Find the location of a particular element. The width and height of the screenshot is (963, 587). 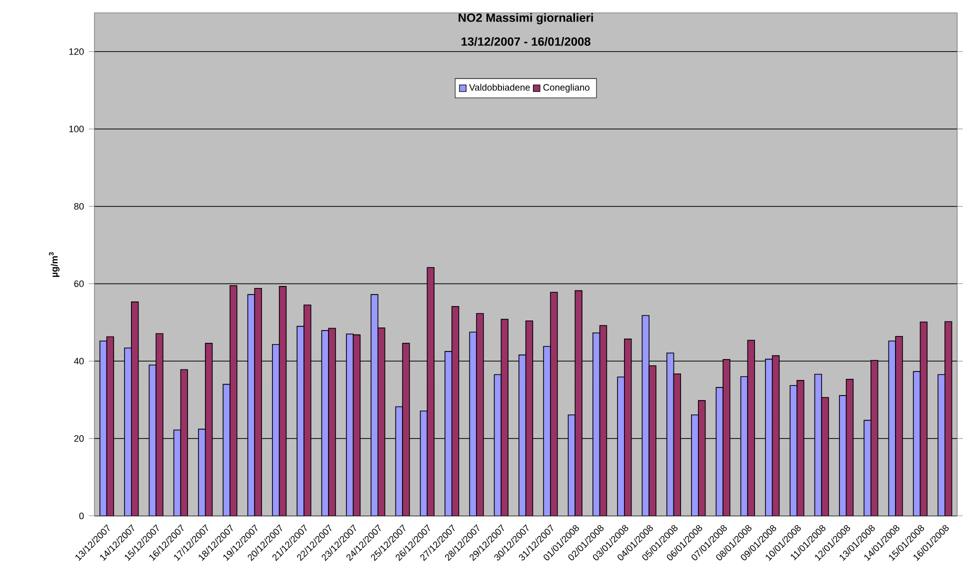

text: 13/12/2007 - 16/01/2008 is located at coordinates (526, 41).